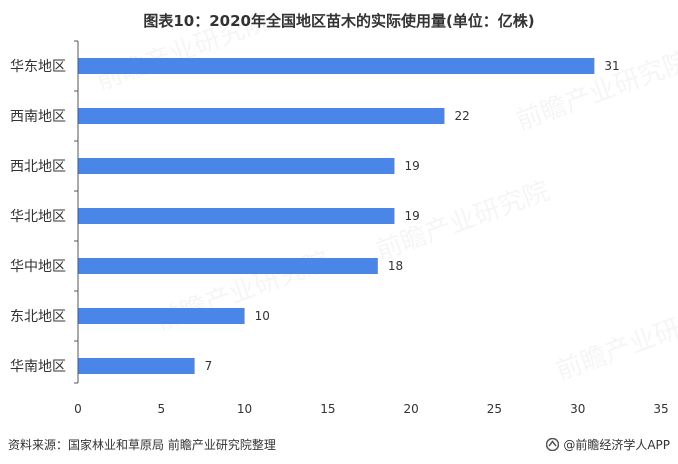 The image size is (678, 464). What do you see at coordinates (262, 316) in the screenshot?
I see `bar-value-label: 10` at bounding box center [262, 316].